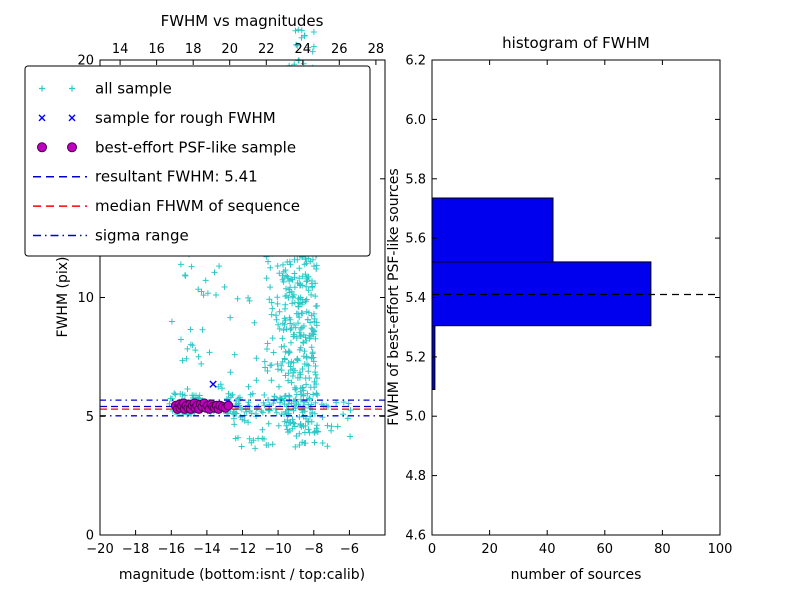  What do you see at coordinates (135, 549) in the screenshot?
I see `x-tick-label: −18` at bounding box center [135, 549].